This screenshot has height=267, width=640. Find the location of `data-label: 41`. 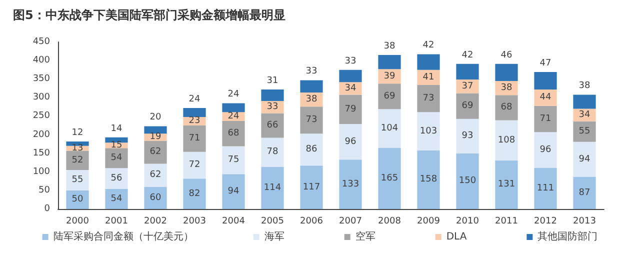

data-label: 41 is located at coordinates (428, 77).